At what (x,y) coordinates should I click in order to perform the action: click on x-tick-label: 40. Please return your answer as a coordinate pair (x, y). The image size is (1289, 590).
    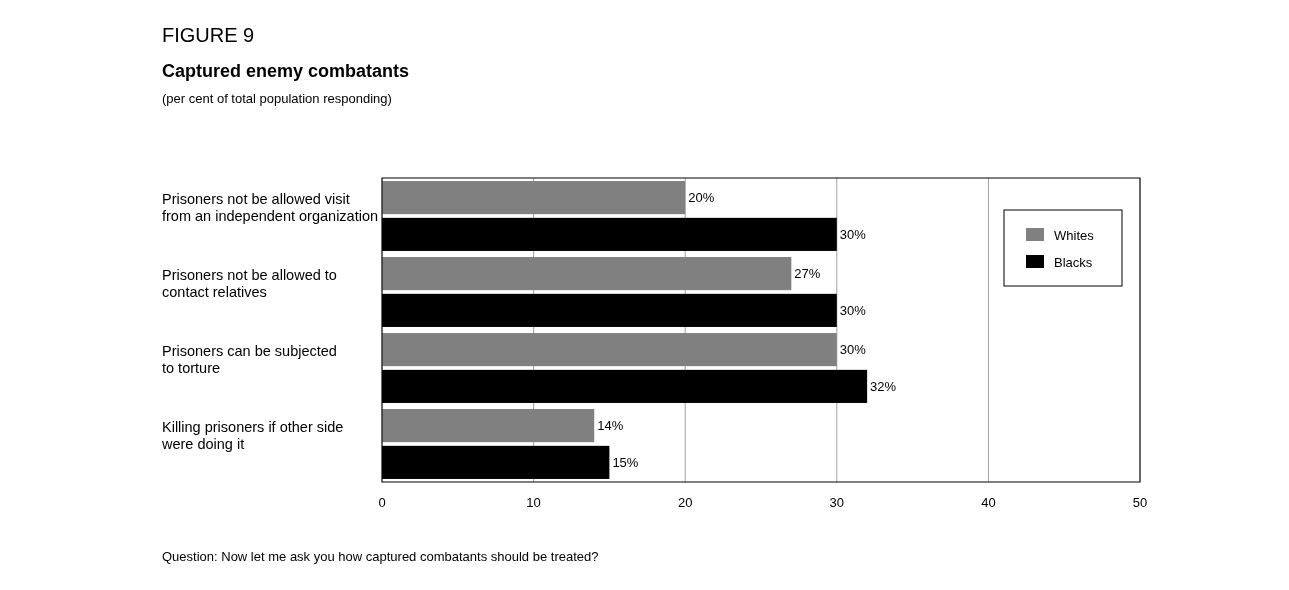
    Looking at the image, I should click on (988, 502).